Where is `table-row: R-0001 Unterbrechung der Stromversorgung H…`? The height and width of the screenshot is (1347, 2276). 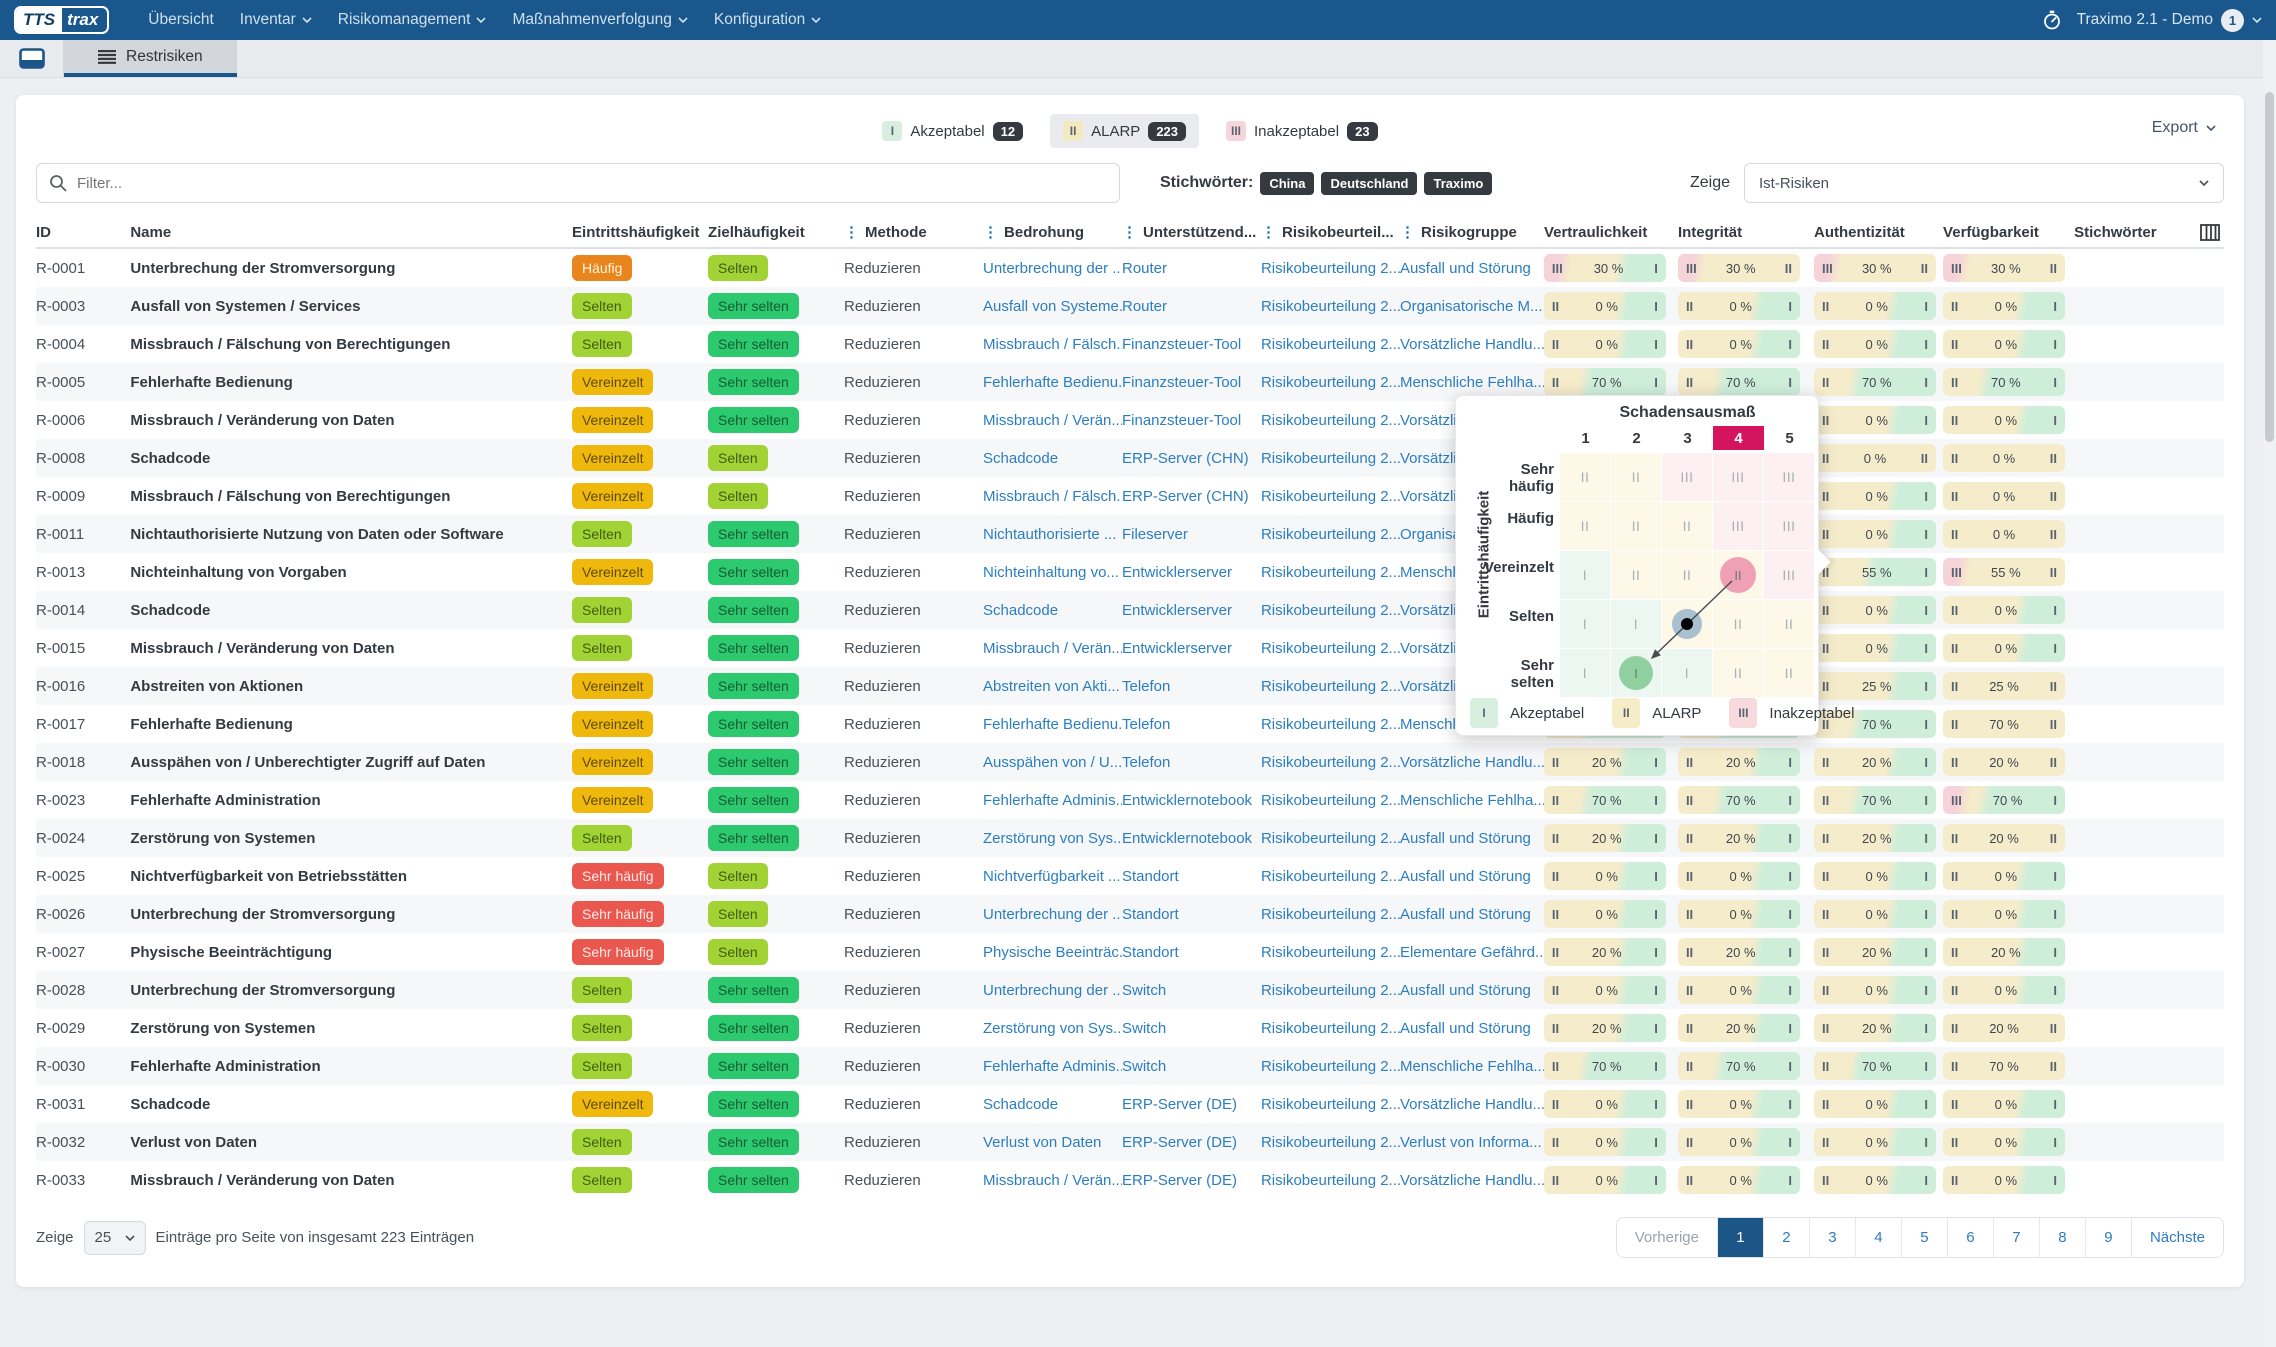 table-row: R-0001 Unterbrechung der Stromversorgung H… is located at coordinates (1130, 268).